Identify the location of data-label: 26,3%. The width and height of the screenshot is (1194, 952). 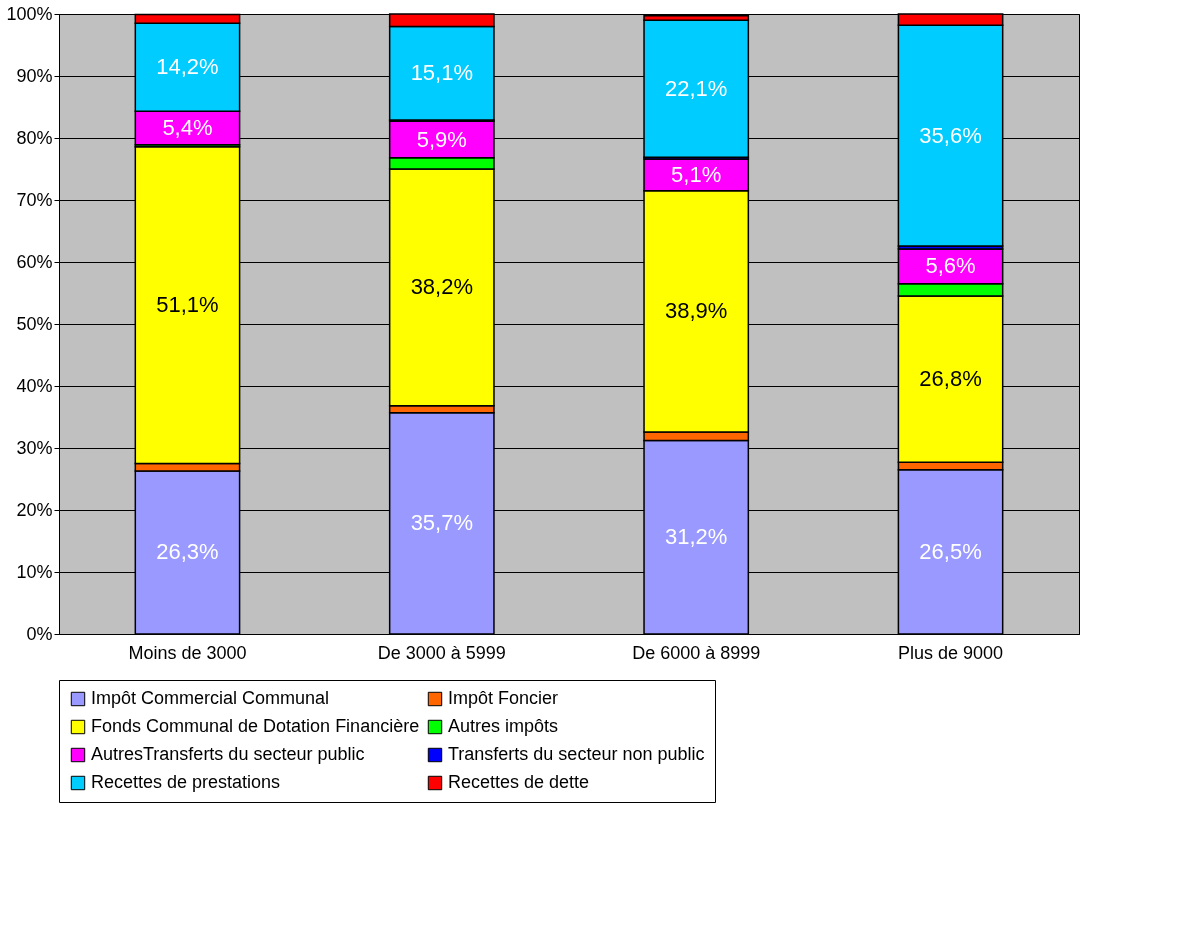
(187, 552).